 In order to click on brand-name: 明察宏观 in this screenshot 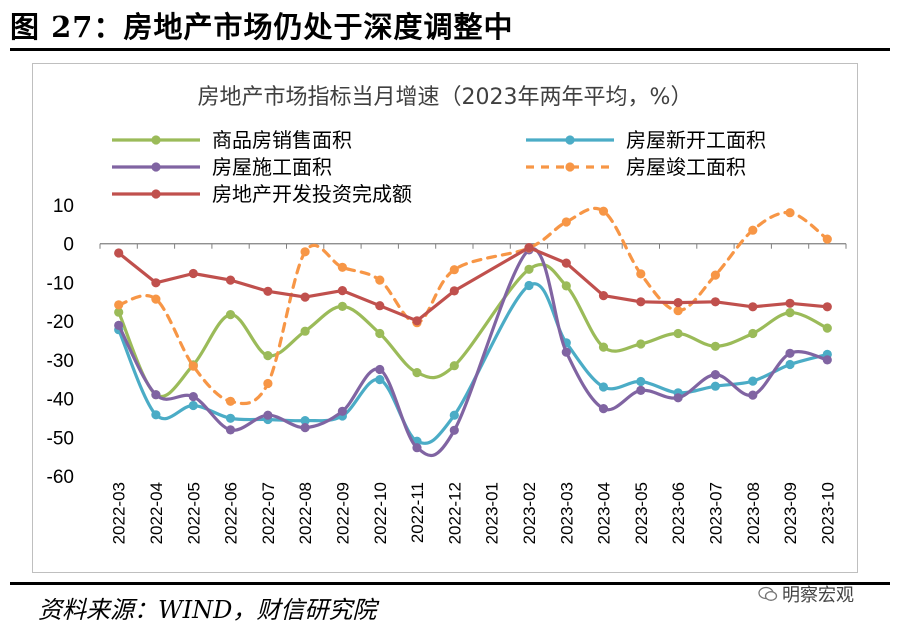, I will do `click(818, 595)`.